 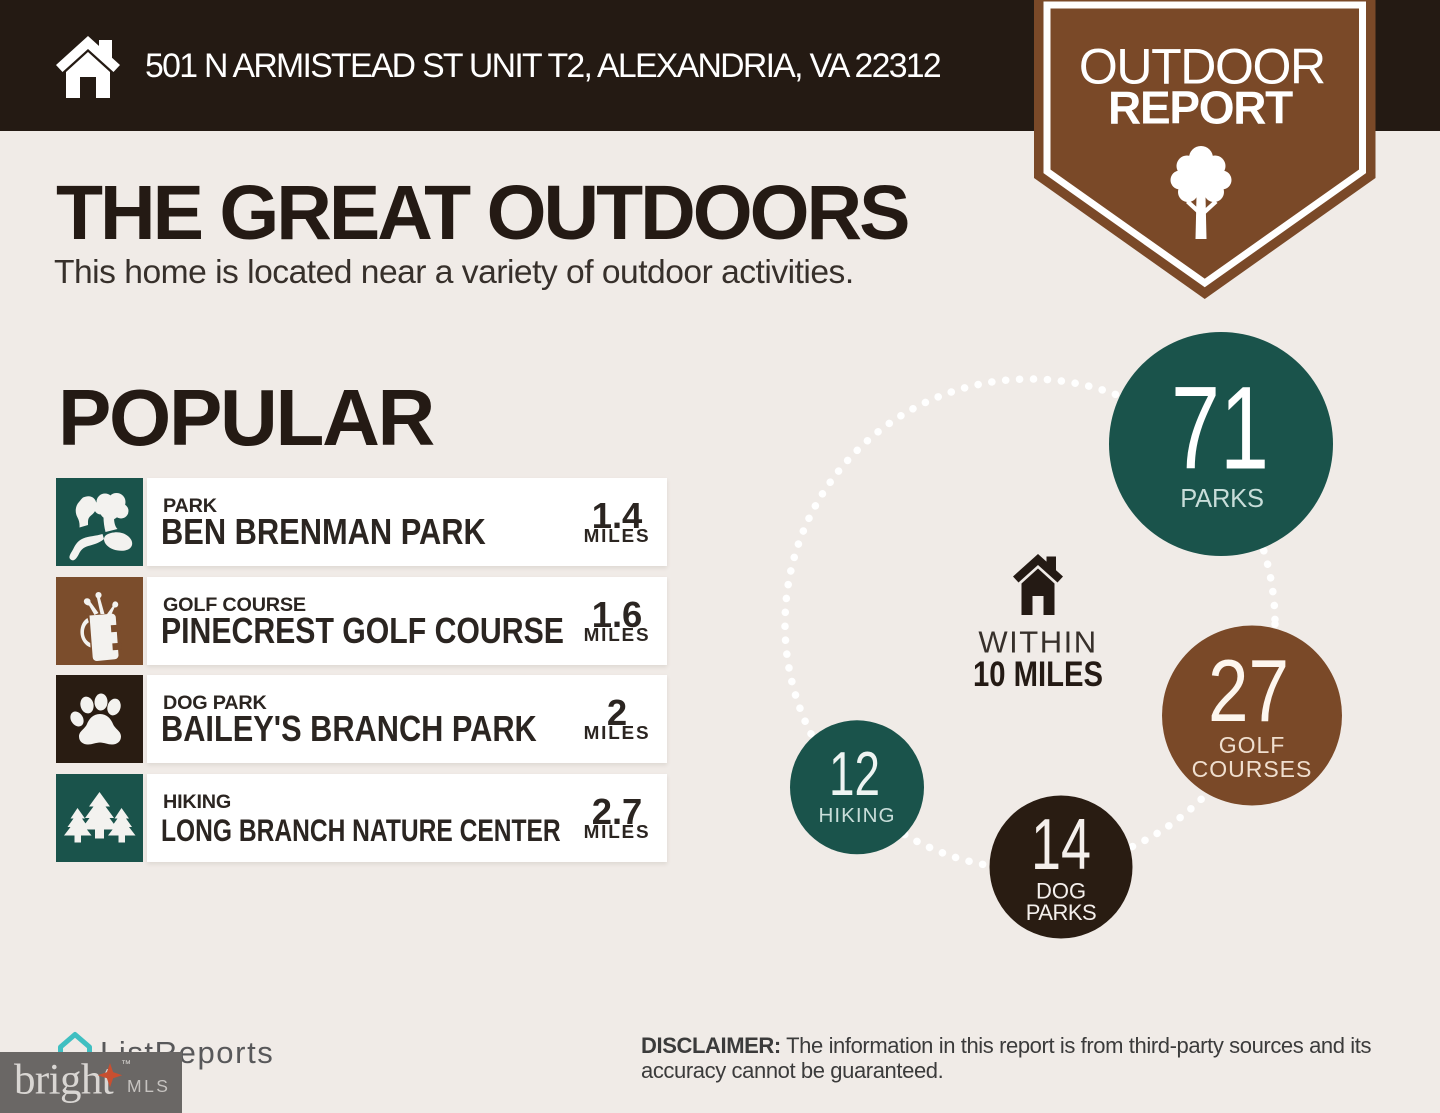 What do you see at coordinates (1248, 691) in the screenshot?
I see `svg-text: 27` at bounding box center [1248, 691].